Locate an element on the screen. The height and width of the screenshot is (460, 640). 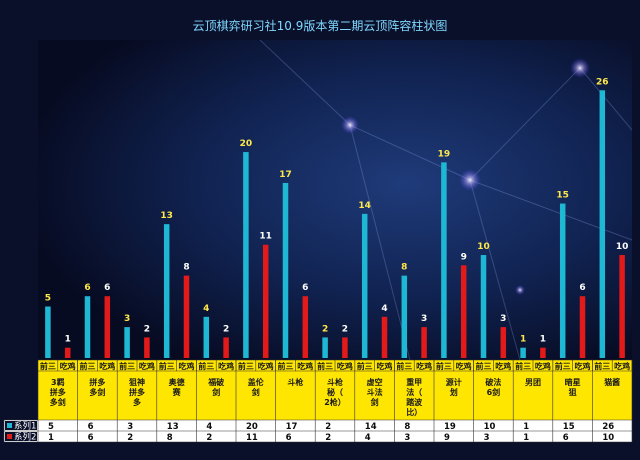
table-value-series2-14: 6 is located at coordinates (566, 438).